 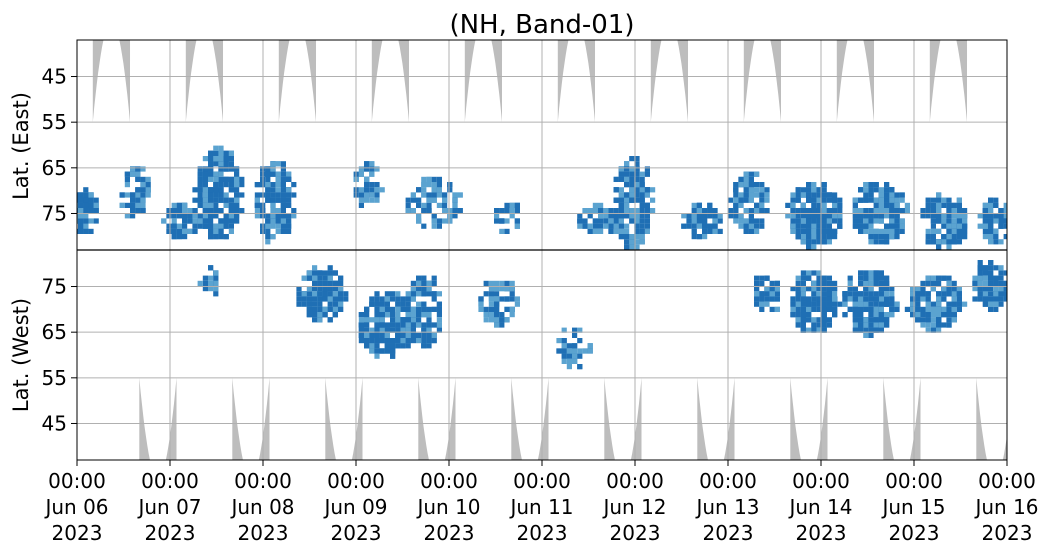 What do you see at coordinates (541, 25) in the screenshot?
I see `chart-title: (NH, Band-01)` at bounding box center [541, 25].